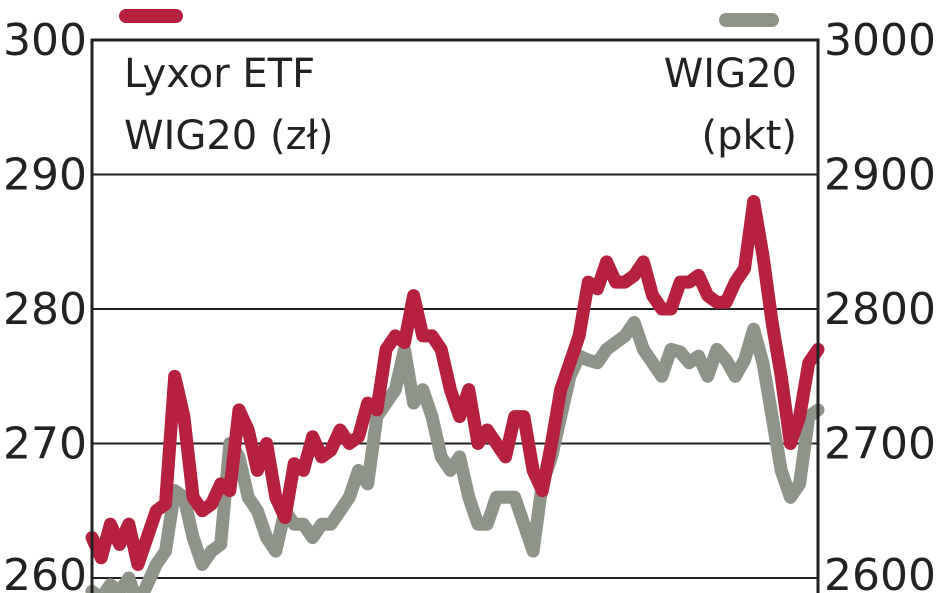 This screenshot has height=593, width=948. I want to click on left-tick-label: 290, so click(45, 175).